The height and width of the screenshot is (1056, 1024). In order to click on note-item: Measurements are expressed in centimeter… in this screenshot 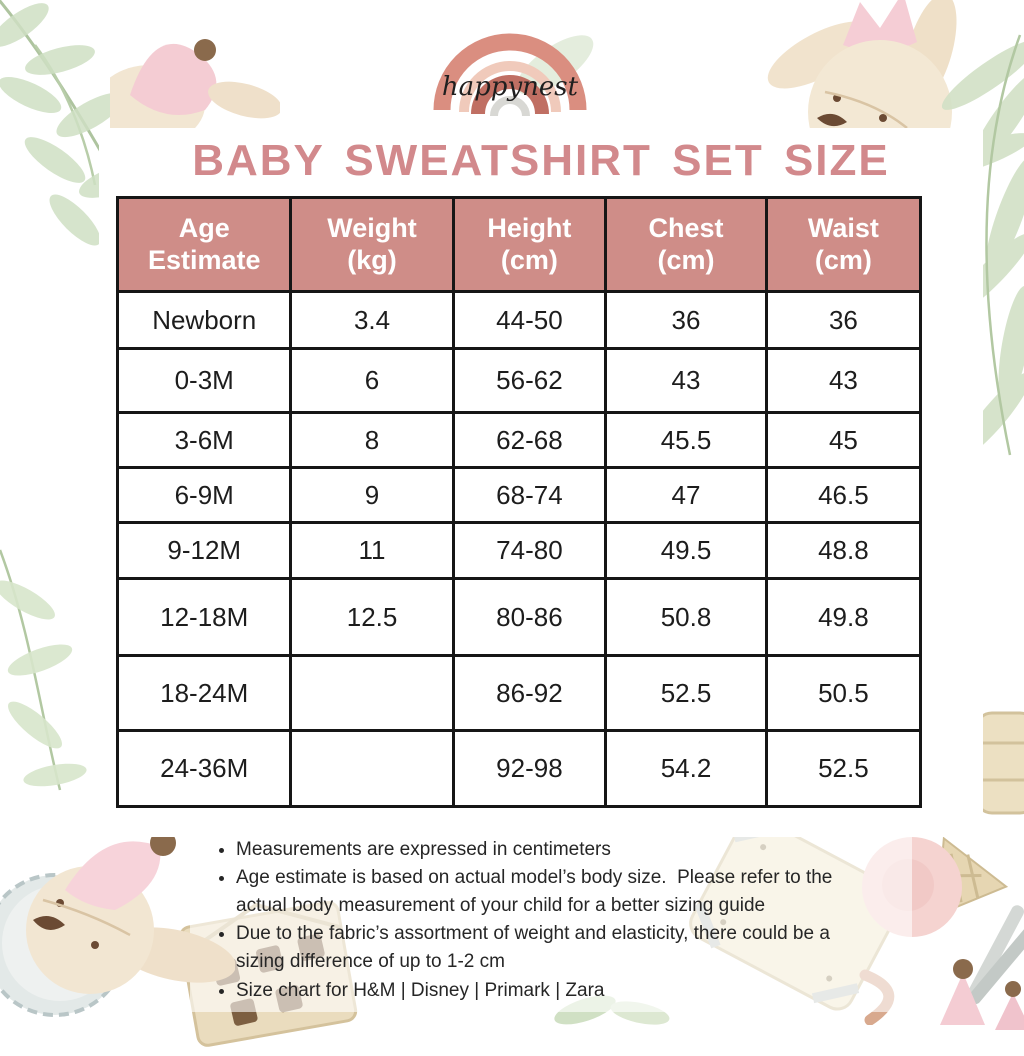, I will do `click(557, 850)`.